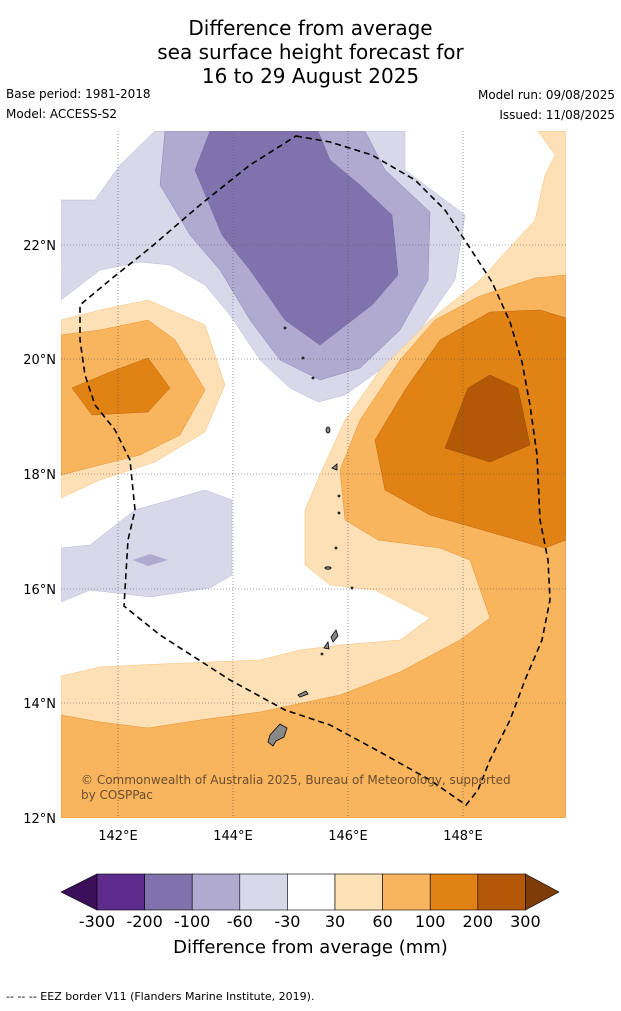 The image size is (621, 1011). I want to click on islands, so click(310, 536).